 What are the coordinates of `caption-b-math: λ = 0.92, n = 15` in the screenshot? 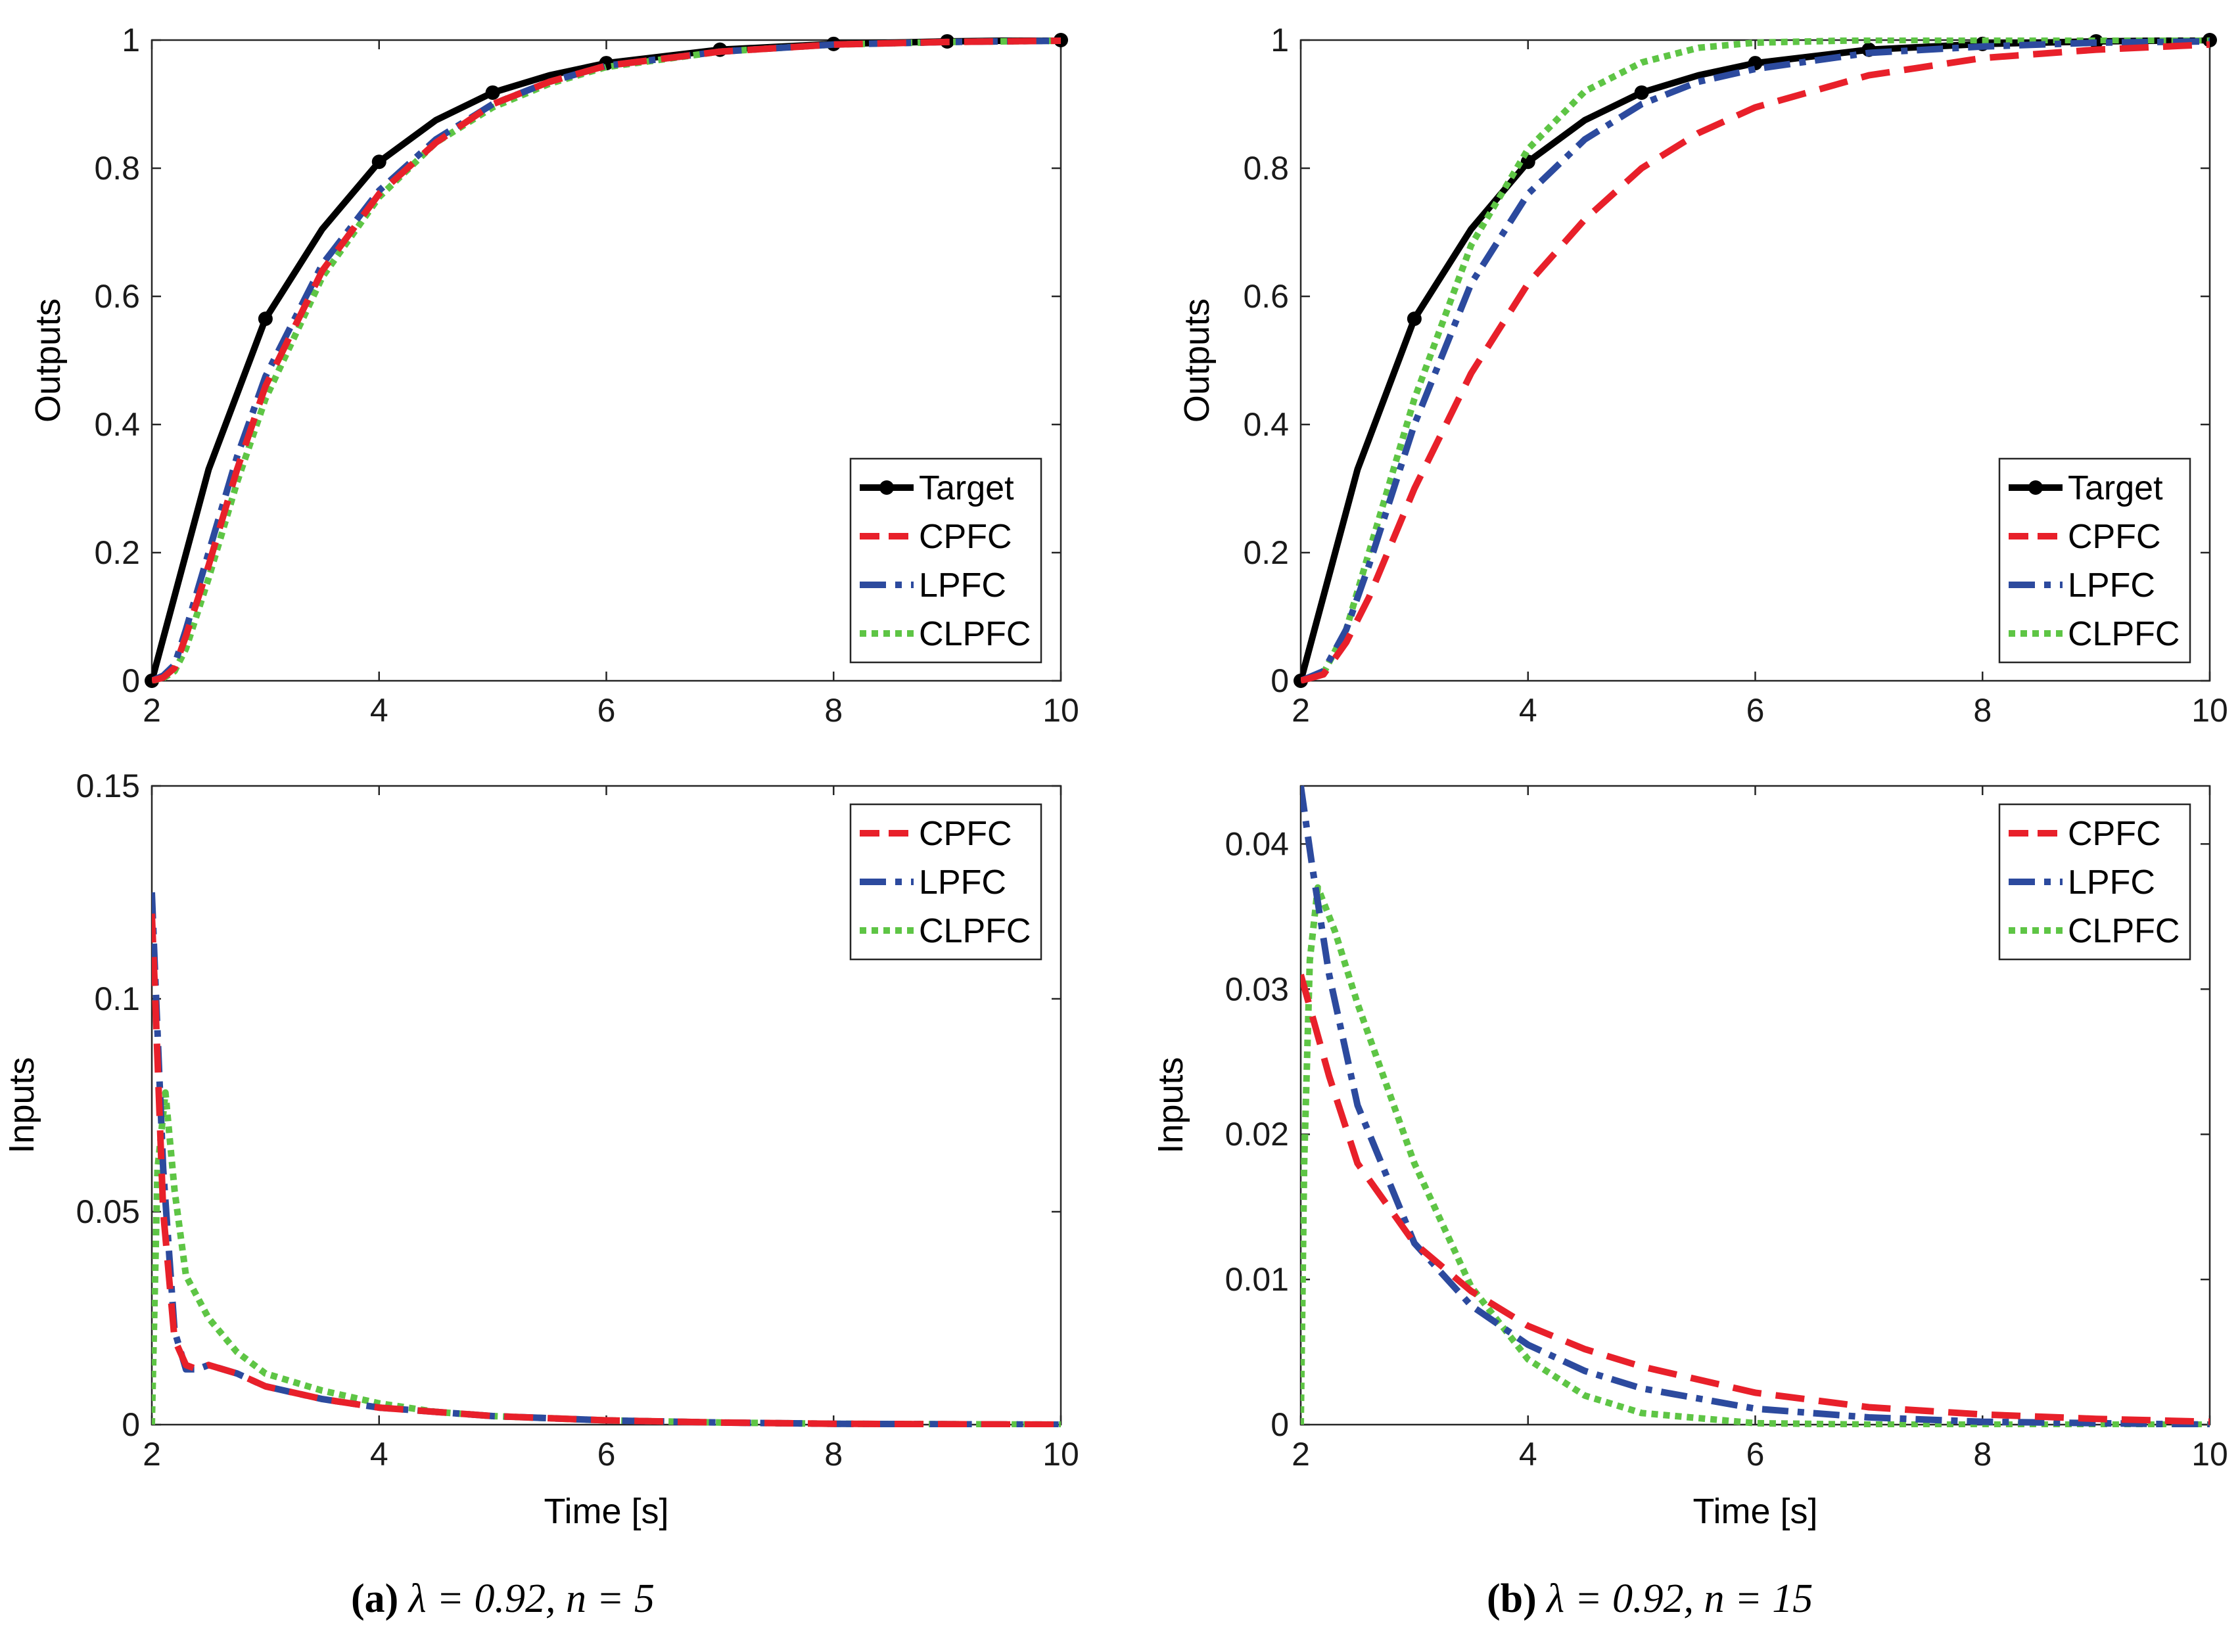 It's located at (1680, 1598).